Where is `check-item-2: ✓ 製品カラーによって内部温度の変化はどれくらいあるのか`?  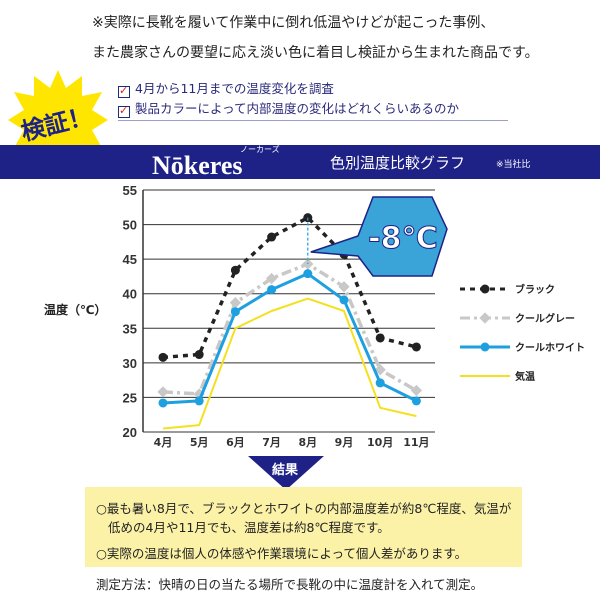
check-item-2: ✓ 製品カラーによって内部温度の変化はどれくらいあるのか is located at coordinates (289, 108).